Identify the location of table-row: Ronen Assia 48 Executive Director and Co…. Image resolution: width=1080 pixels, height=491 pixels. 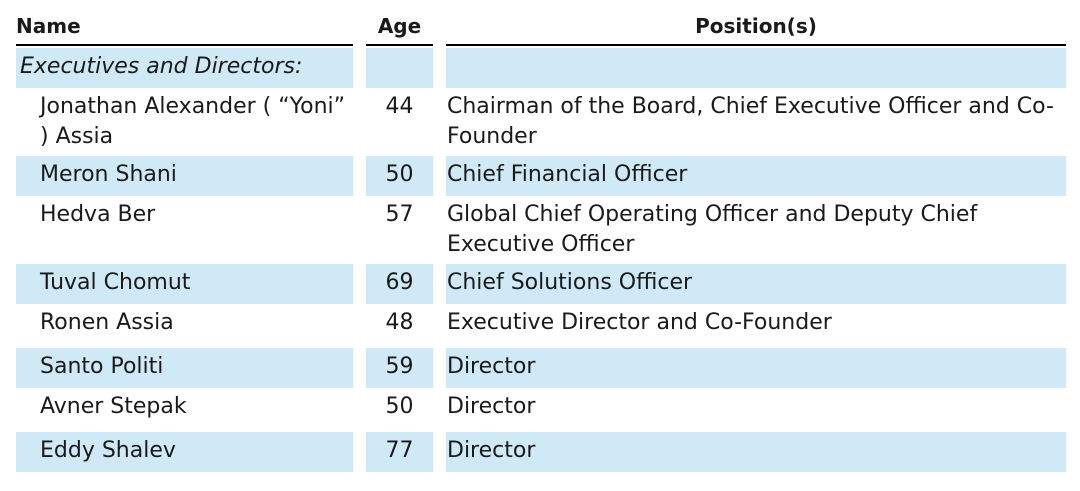
(541, 326).